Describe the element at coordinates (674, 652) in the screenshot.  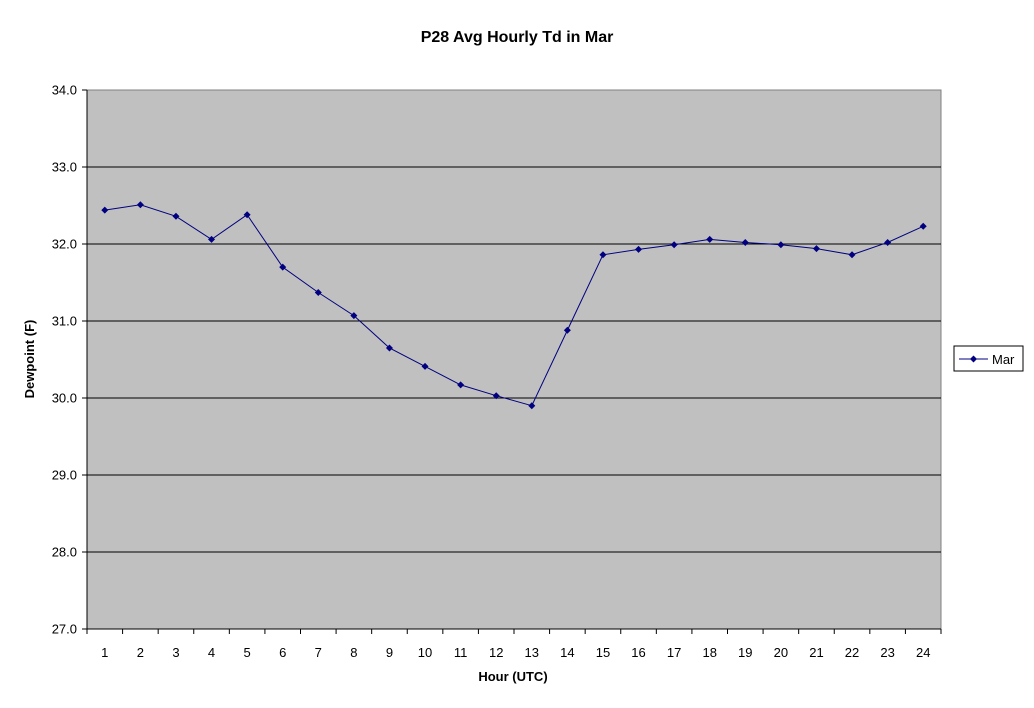
I see `x-tick-label: 17` at that location.